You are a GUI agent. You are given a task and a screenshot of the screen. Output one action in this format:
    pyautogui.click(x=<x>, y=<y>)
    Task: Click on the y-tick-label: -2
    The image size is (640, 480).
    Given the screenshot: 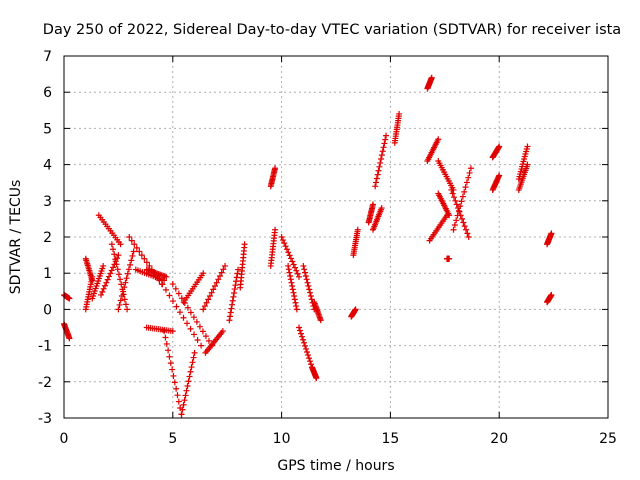 What is the action you would take?
    pyautogui.click(x=45, y=383)
    